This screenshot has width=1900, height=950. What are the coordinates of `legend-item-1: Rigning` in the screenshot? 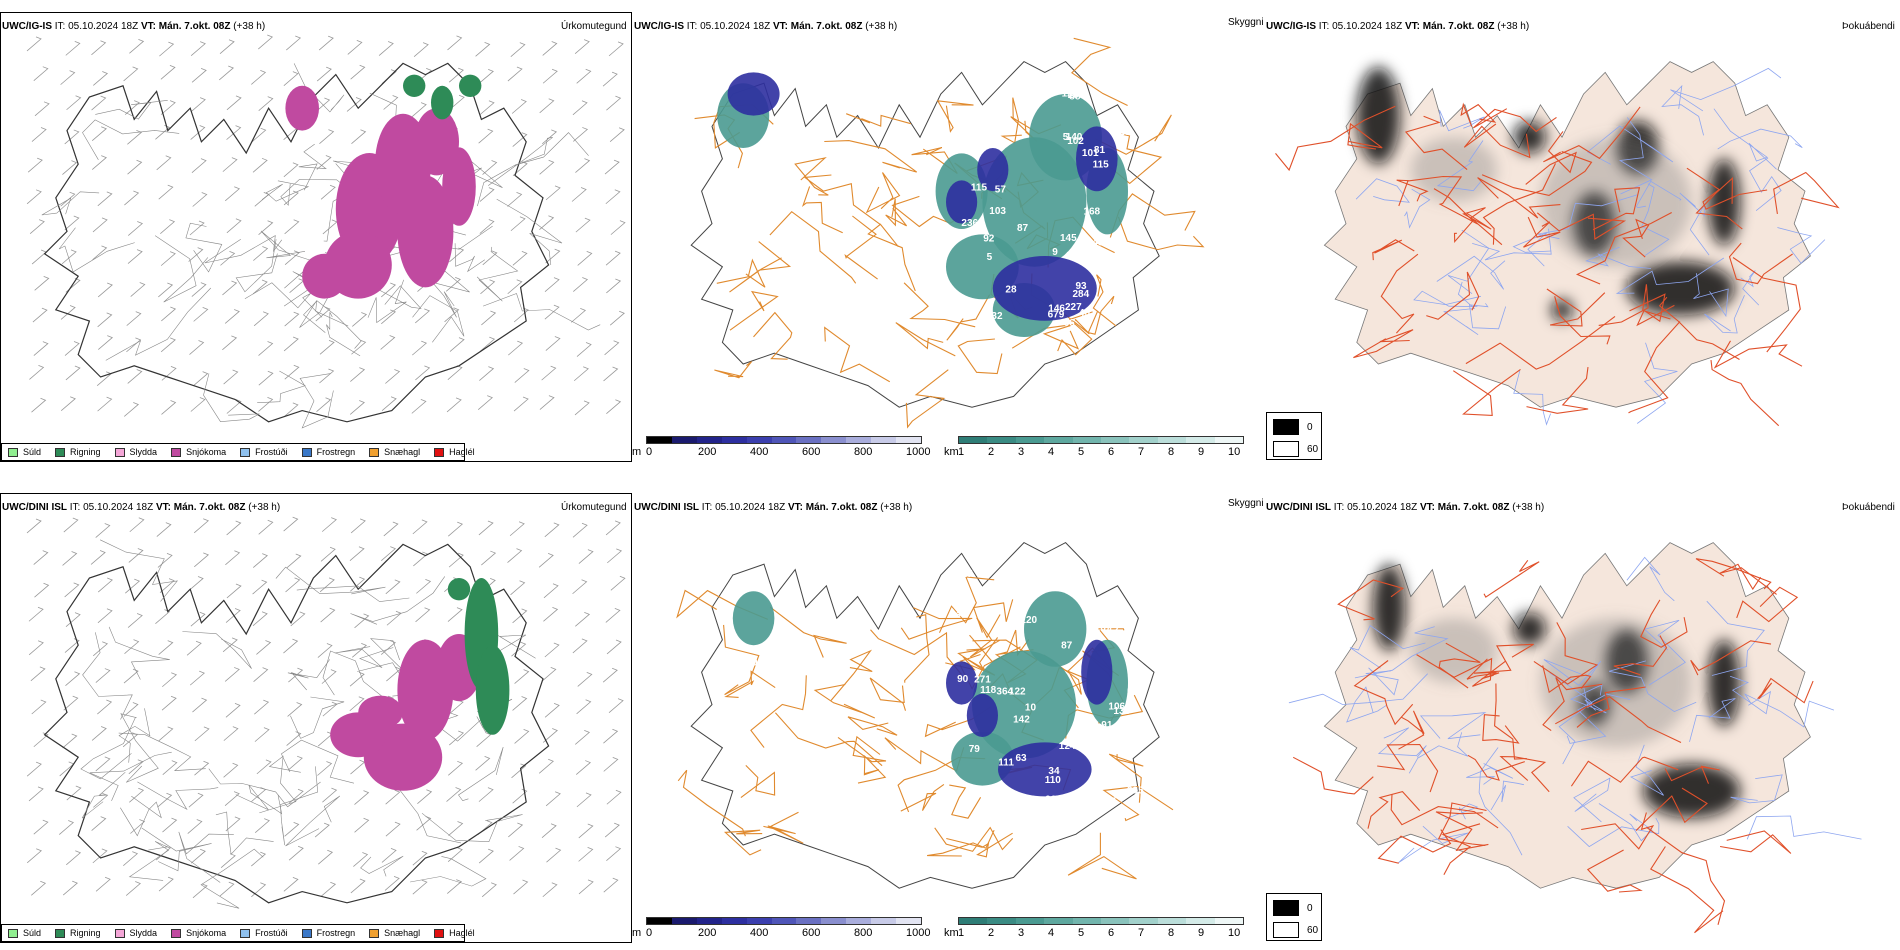 It's located at (78, 452).